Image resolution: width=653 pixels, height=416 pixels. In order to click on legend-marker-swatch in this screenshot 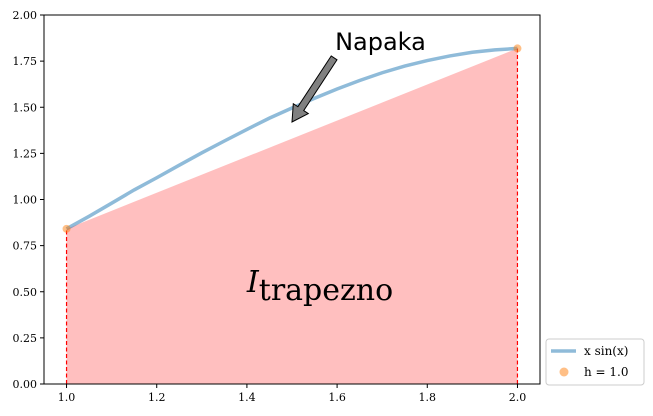, I will do `click(564, 372)`.